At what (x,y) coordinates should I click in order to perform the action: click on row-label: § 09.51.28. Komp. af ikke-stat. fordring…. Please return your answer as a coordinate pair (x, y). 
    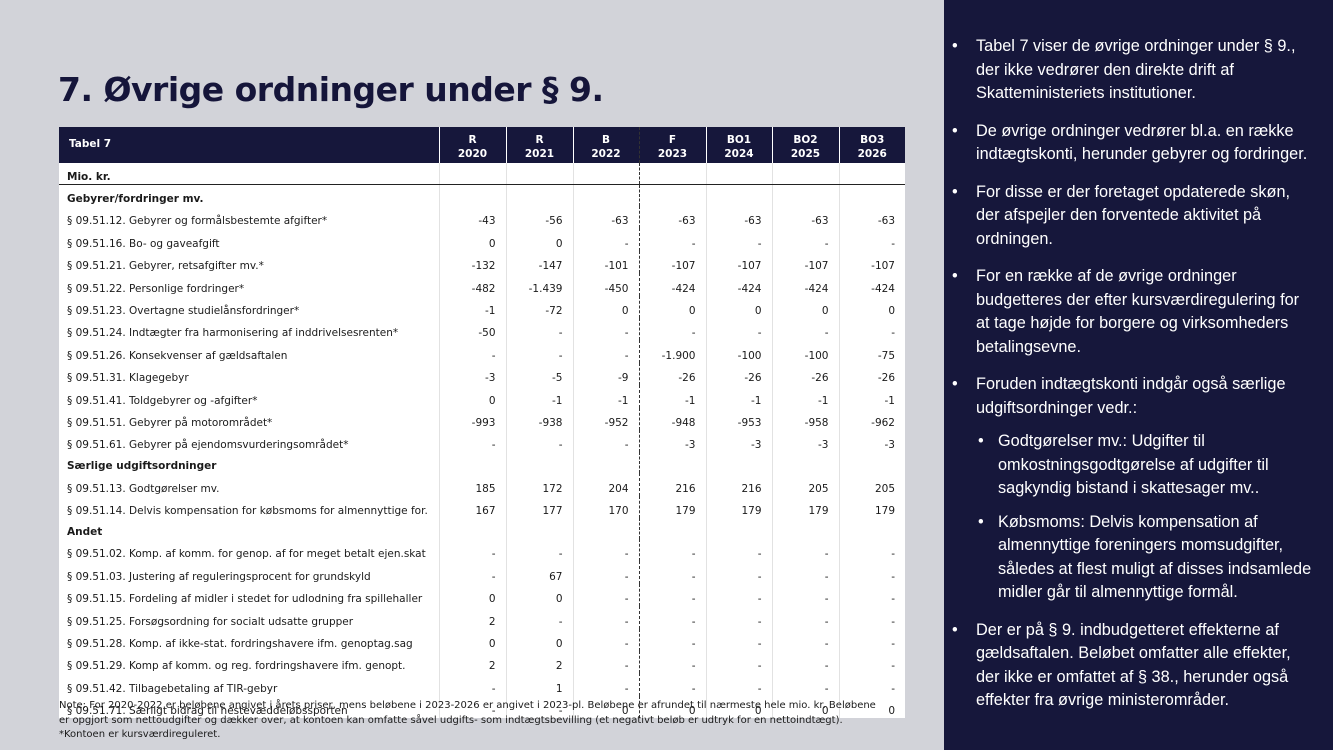
    Looking at the image, I should click on (240, 644).